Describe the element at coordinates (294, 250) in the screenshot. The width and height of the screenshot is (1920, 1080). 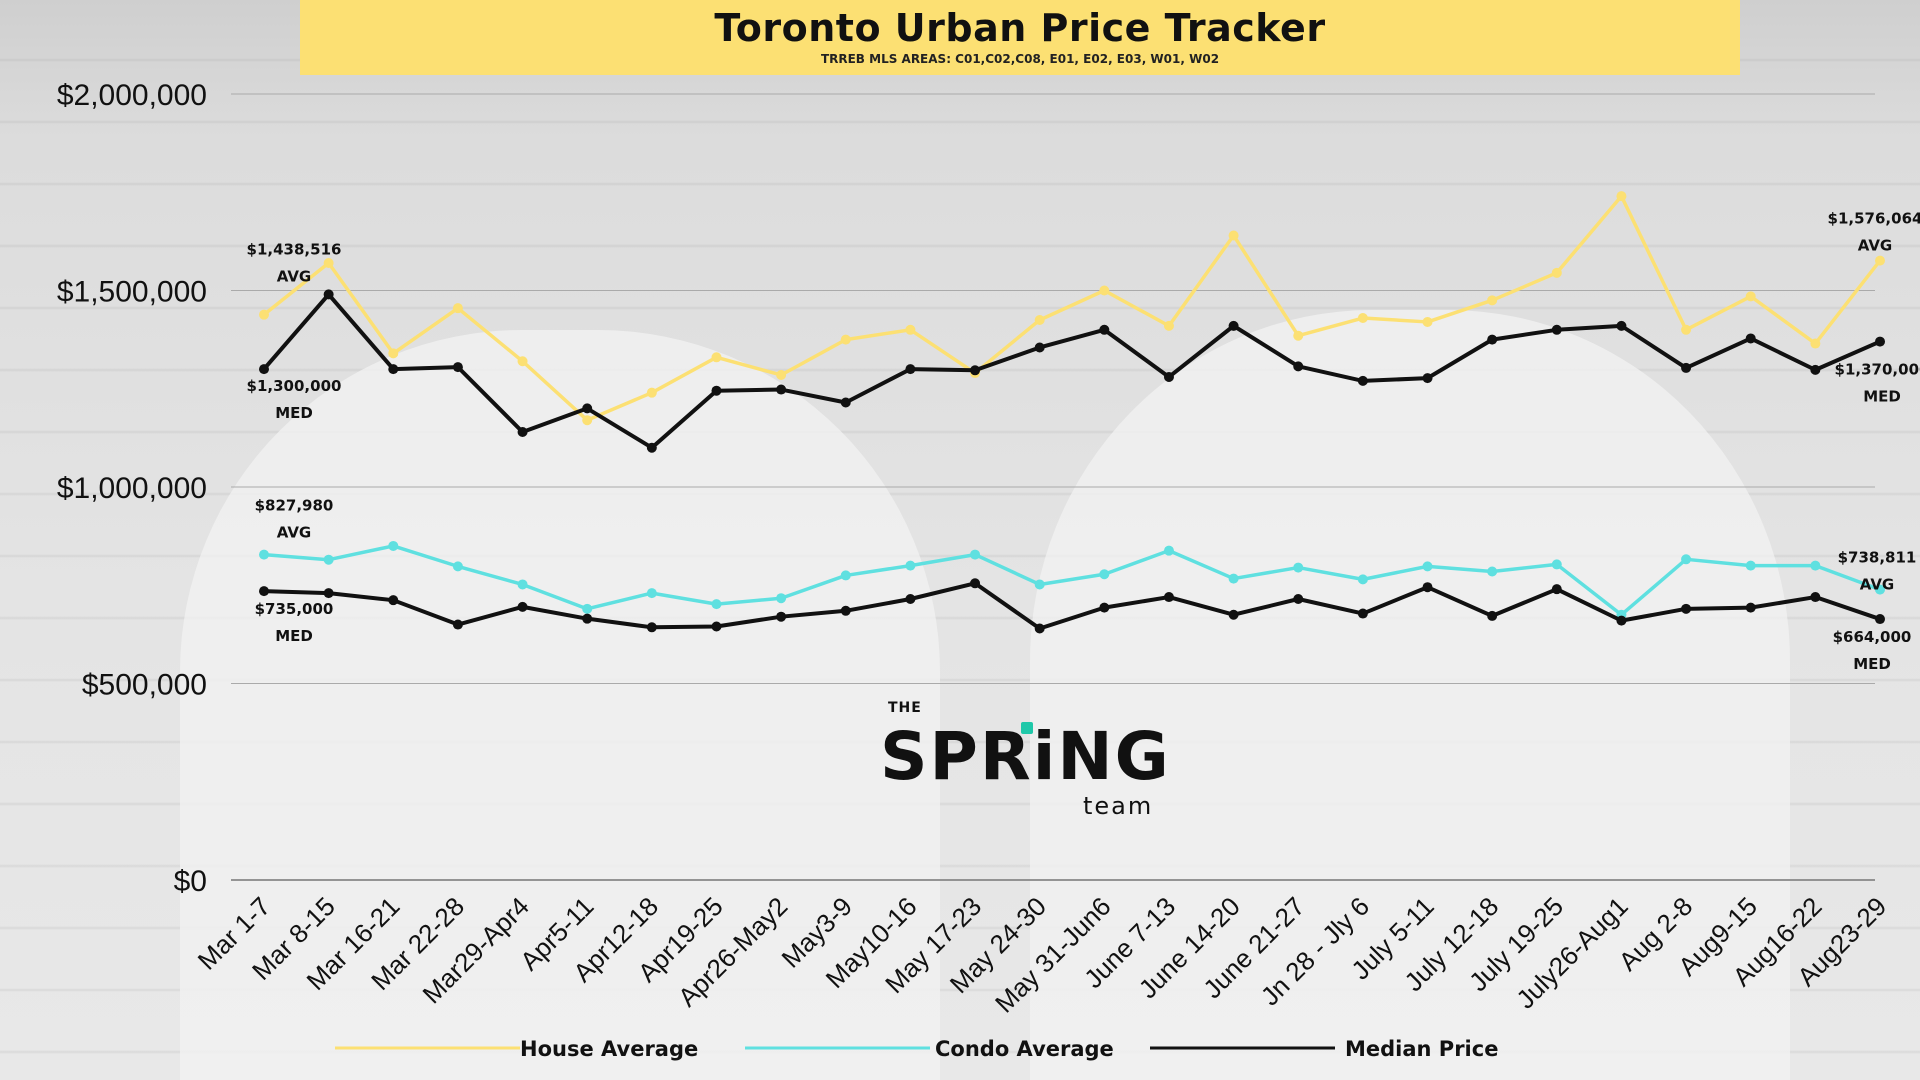
I see `annotation-value: $1,438,516` at that location.